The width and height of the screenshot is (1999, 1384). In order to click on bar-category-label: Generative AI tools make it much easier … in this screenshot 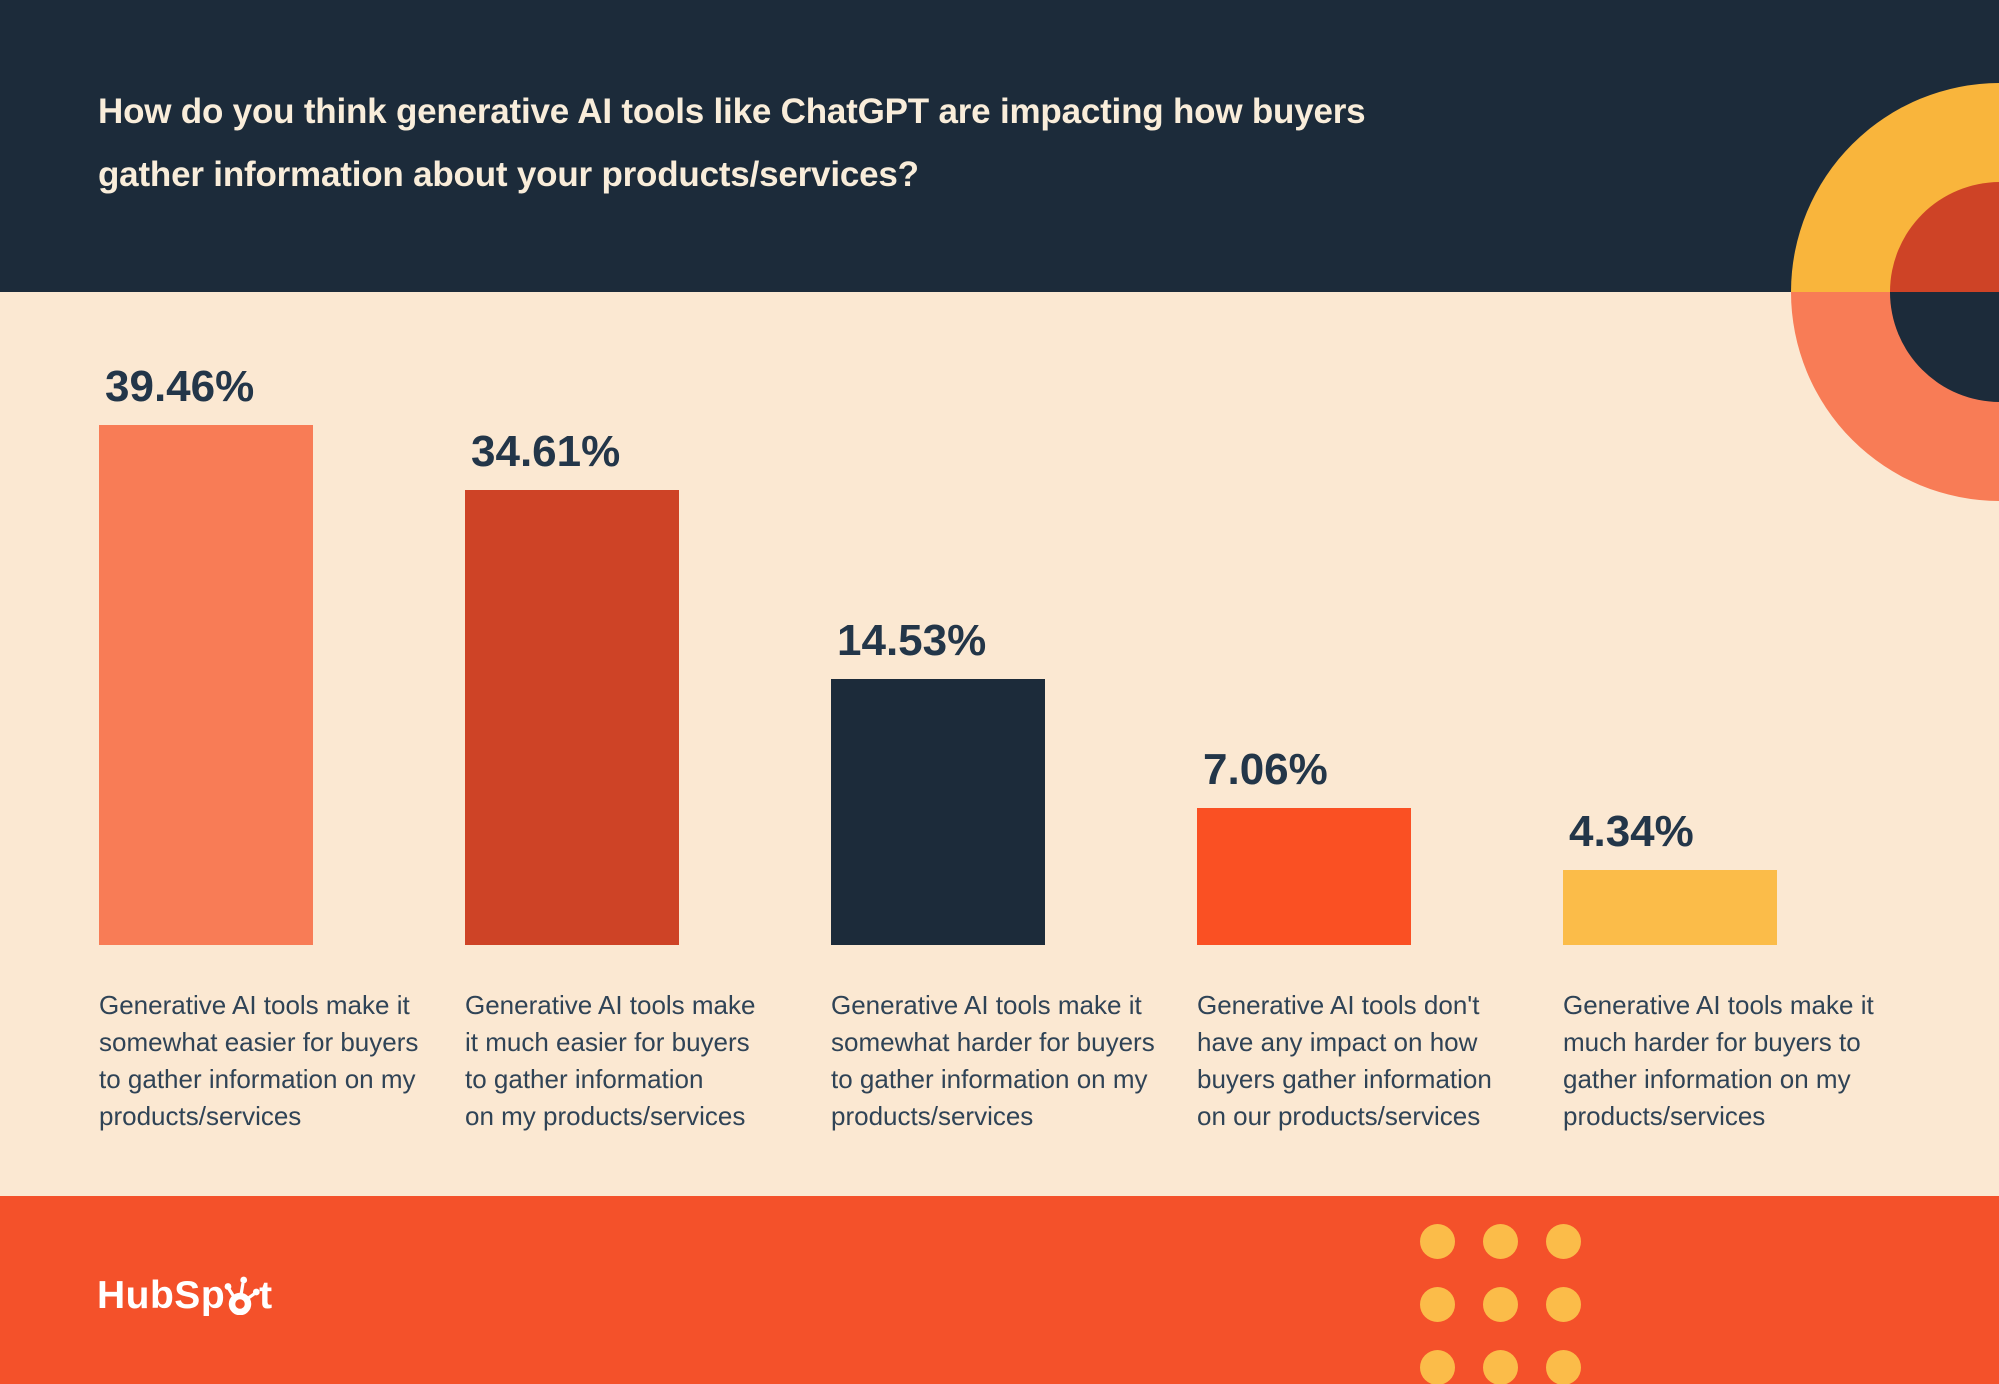, I will do `click(610, 1060)`.